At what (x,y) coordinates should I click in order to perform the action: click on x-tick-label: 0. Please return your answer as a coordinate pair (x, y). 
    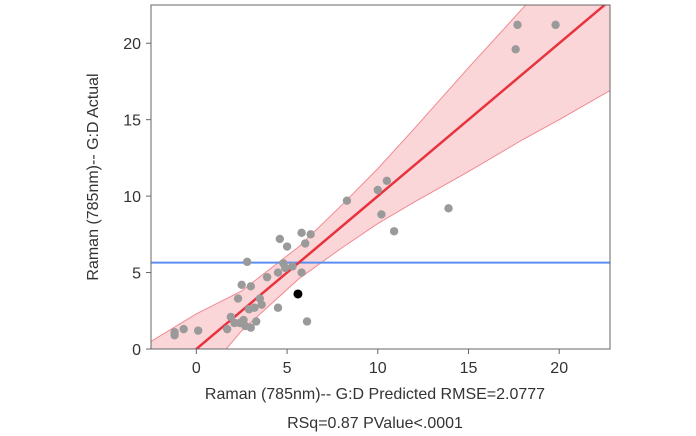
    Looking at the image, I should click on (196, 368).